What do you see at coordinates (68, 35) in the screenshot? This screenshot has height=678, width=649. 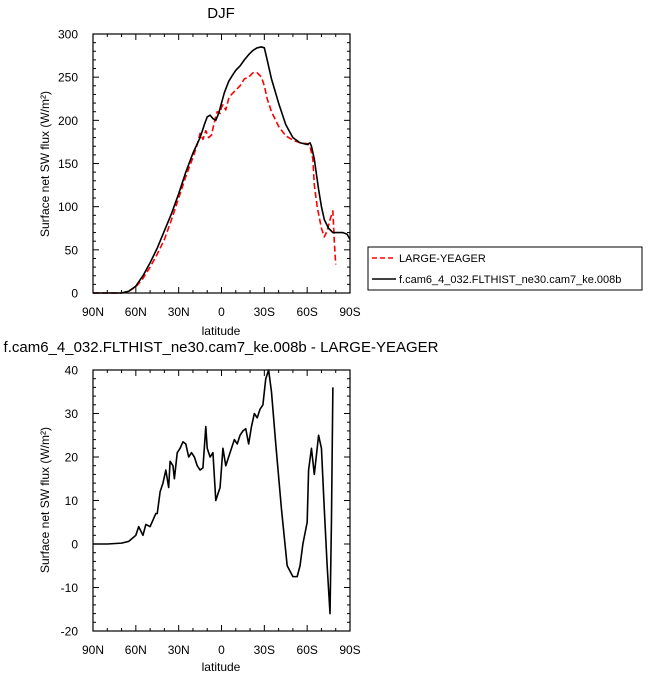 I see `top-y-tick-label: 300` at bounding box center [68, 35].